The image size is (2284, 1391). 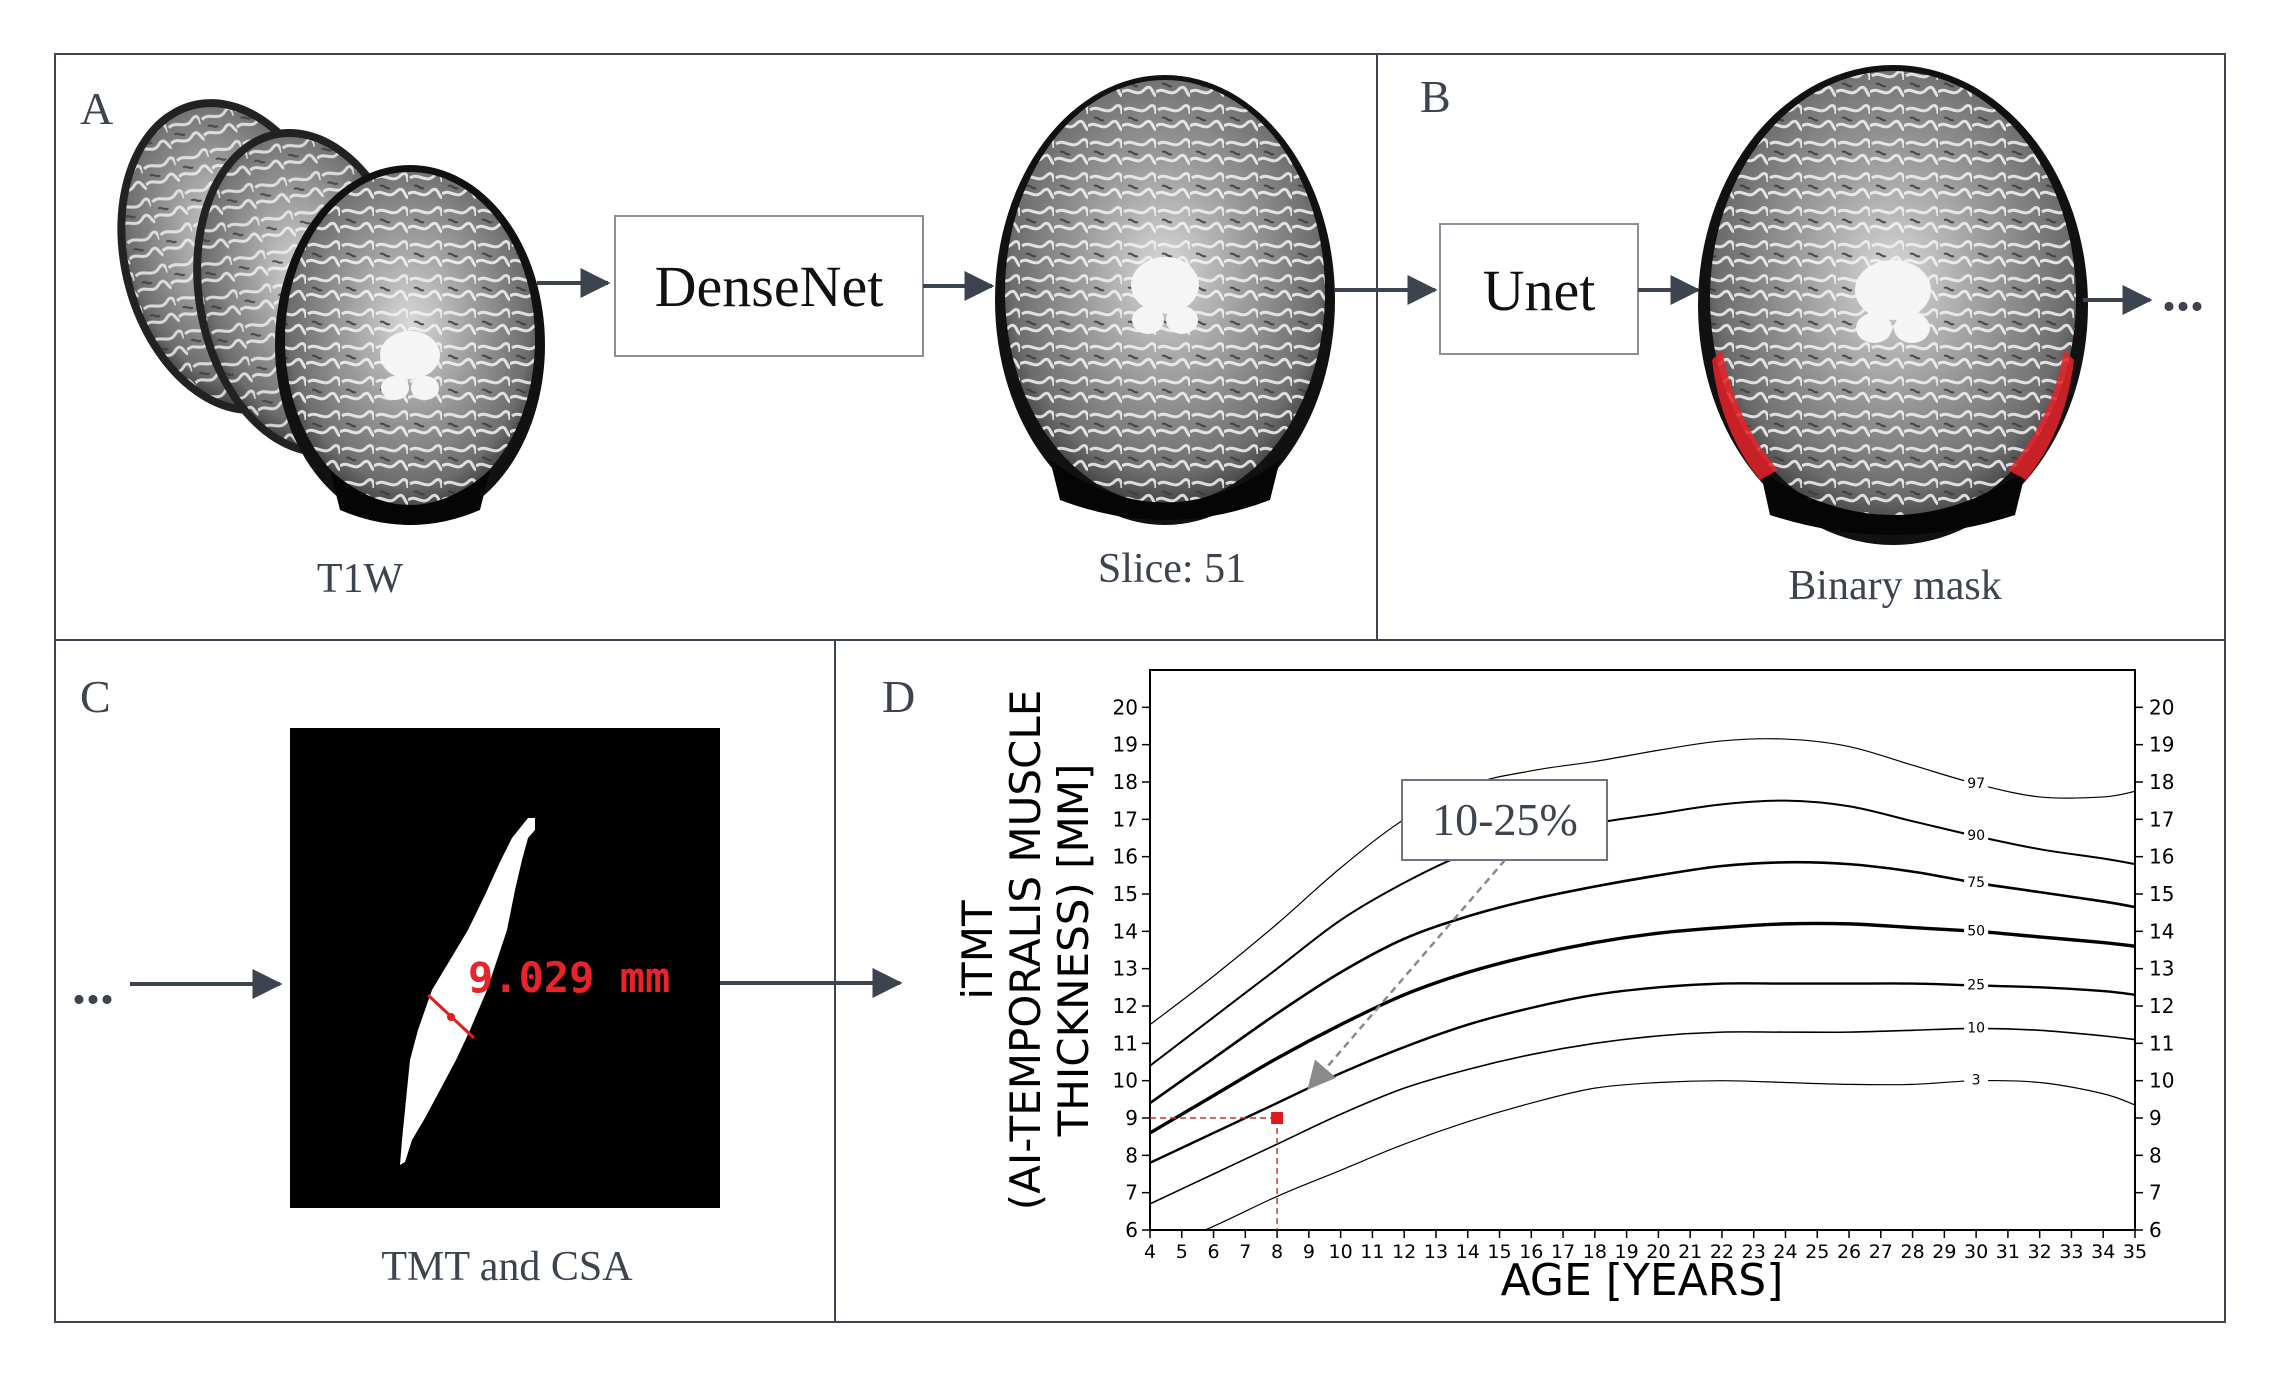 What do you see at coordinates (2040, 1252) in the screenshot?
I see `x-tick-label: 32` at bounding box center [2040, 1252].